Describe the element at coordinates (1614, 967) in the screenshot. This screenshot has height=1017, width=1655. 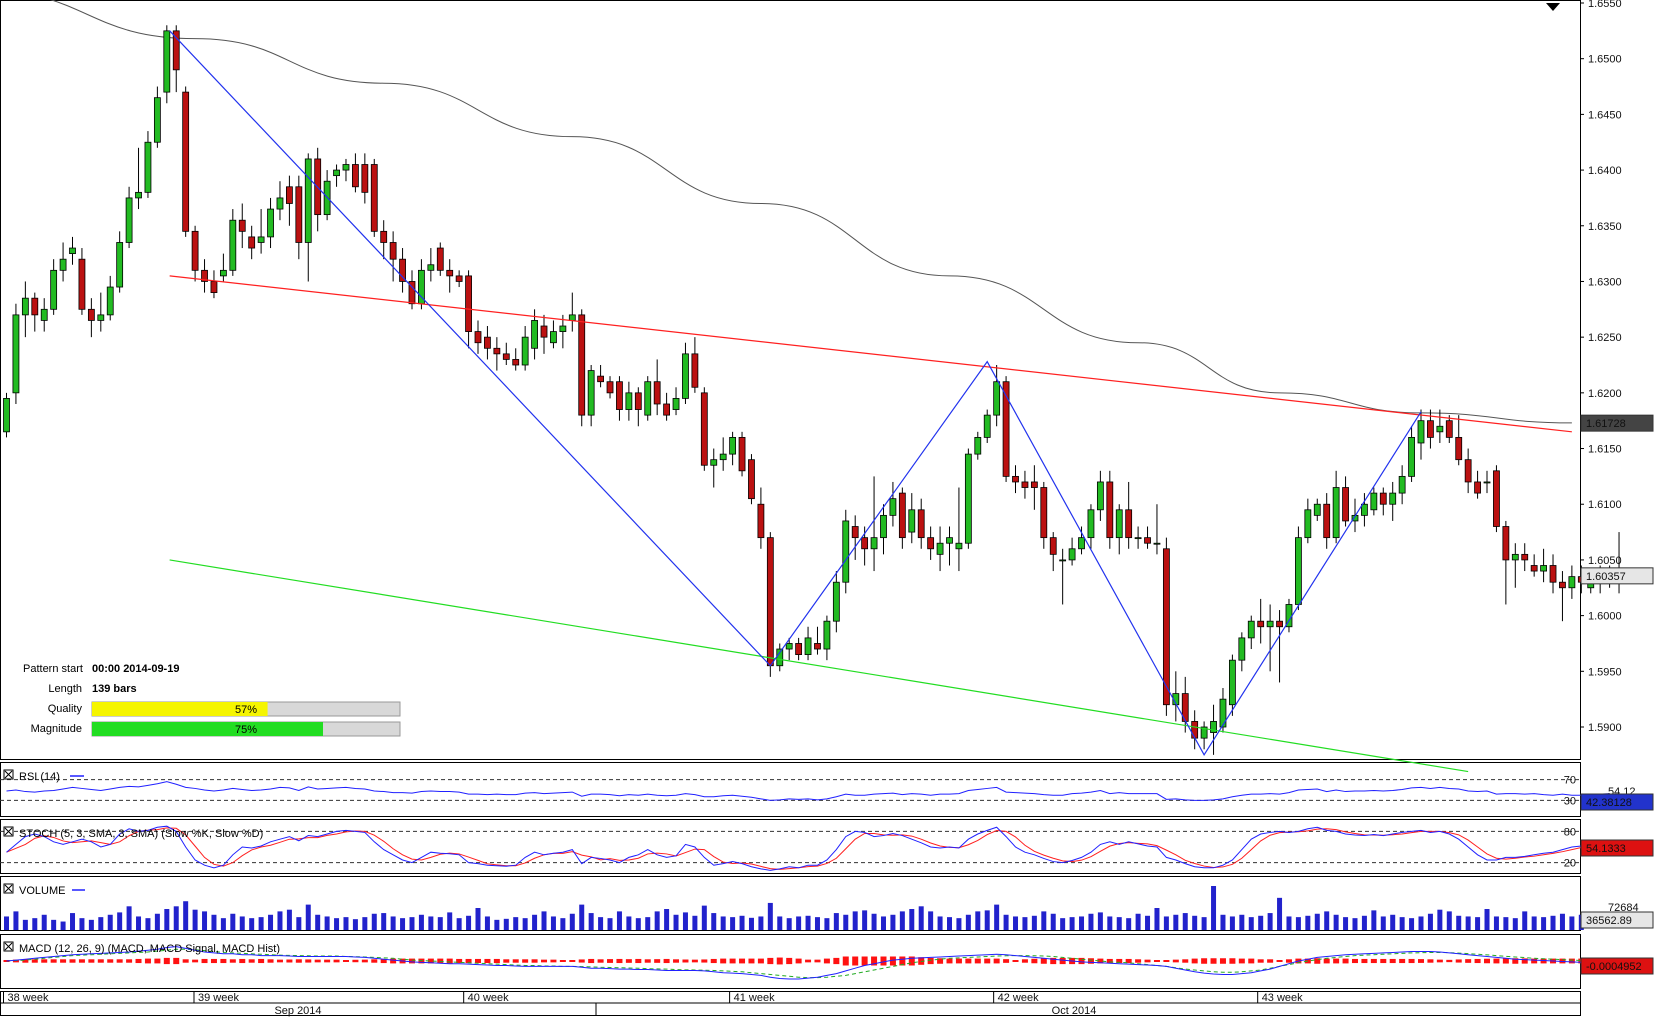
I see `macd-value-badge: -0.0004952` at that location.